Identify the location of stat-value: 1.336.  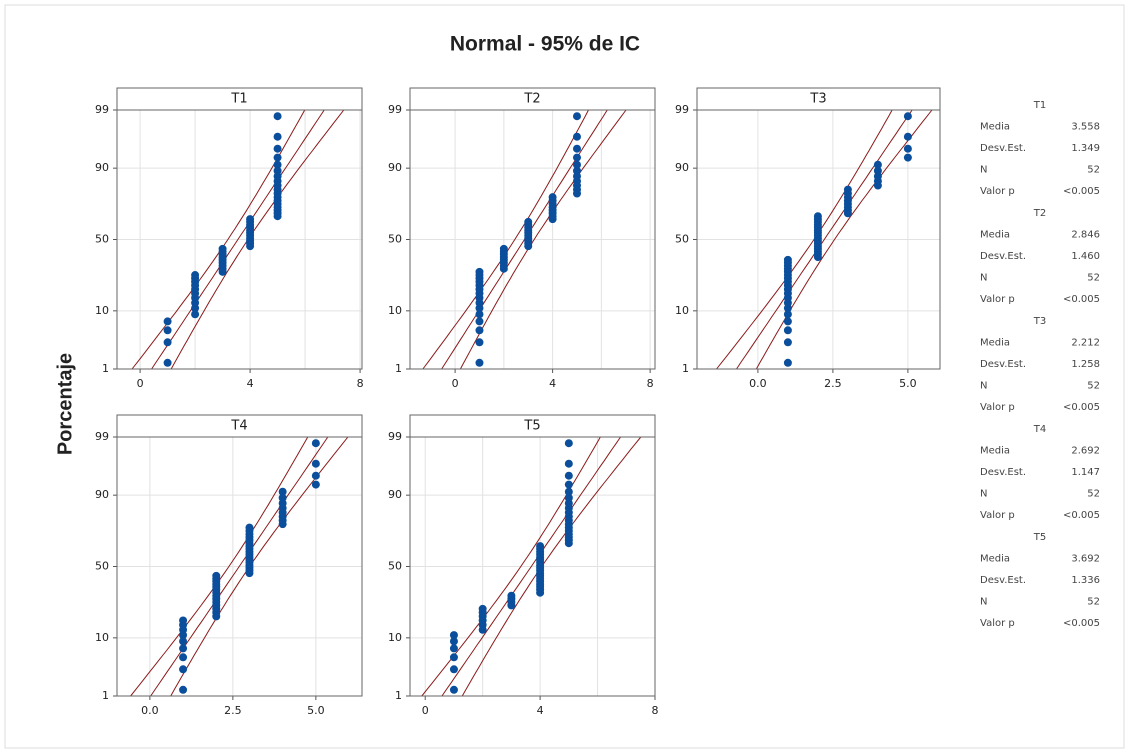
(1085, 580).